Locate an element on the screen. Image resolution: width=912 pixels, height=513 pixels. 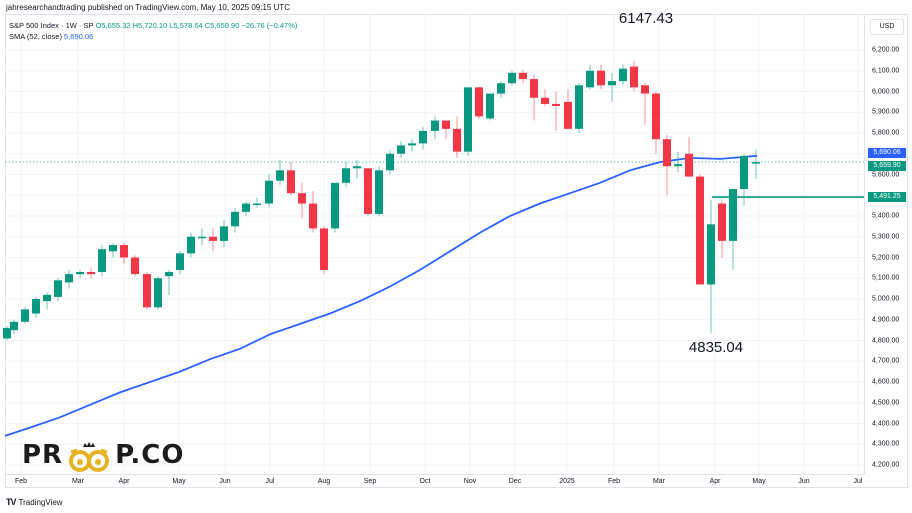
sma-value: 5,690.06 is located at coordinates (79, 36).